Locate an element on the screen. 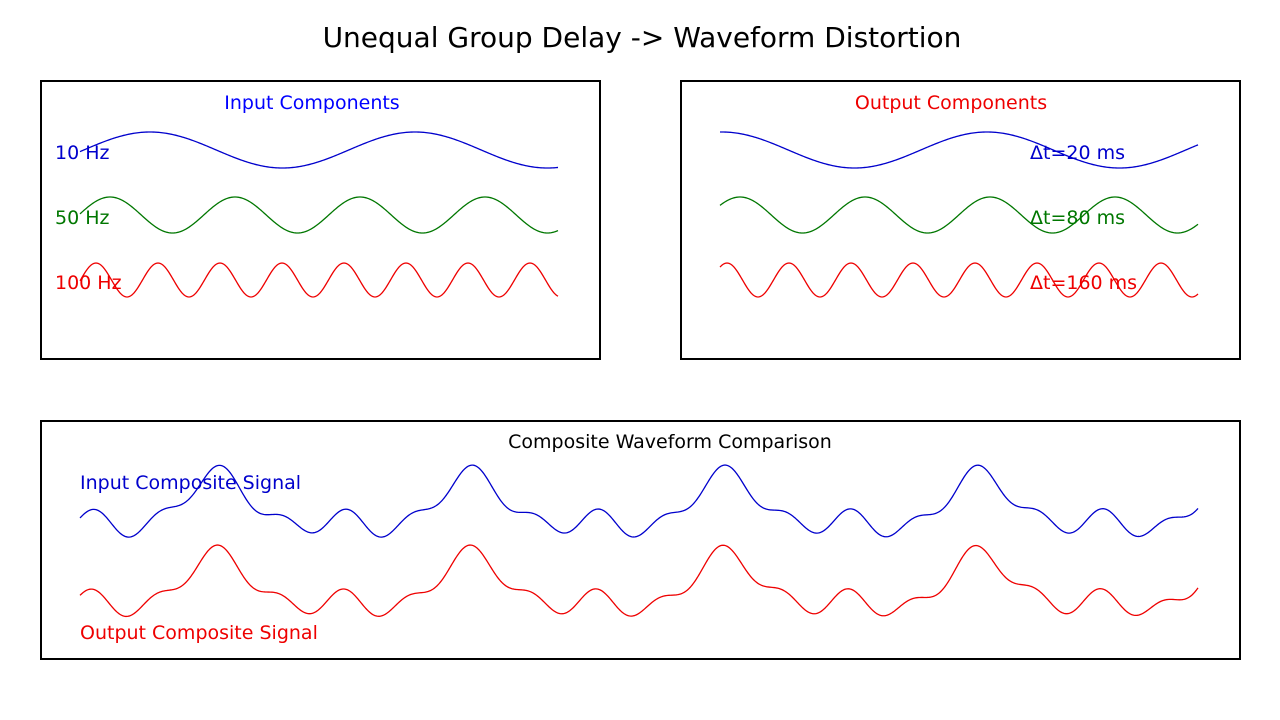  output-panel-title: Output Components is located at coordinates (951, 103).